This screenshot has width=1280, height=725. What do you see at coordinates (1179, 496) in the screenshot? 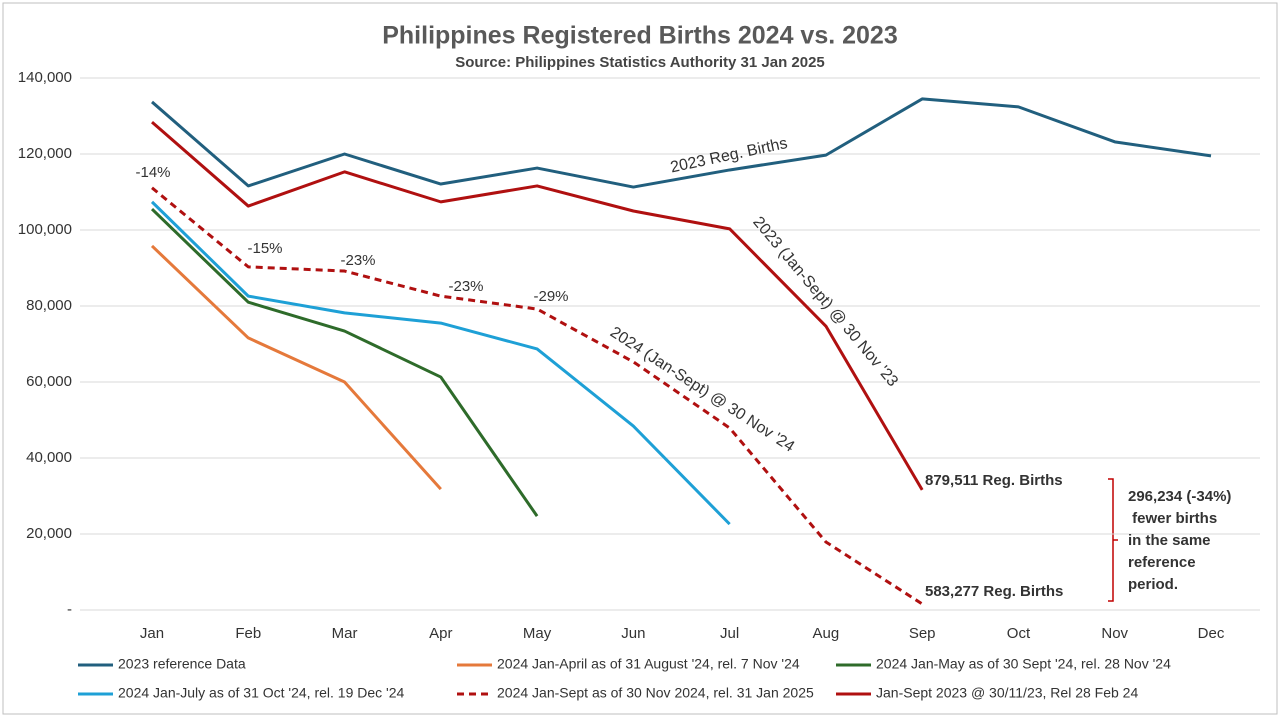
I see `note-line: 296,234 (-34%)` at bounding box center [1179, 496].